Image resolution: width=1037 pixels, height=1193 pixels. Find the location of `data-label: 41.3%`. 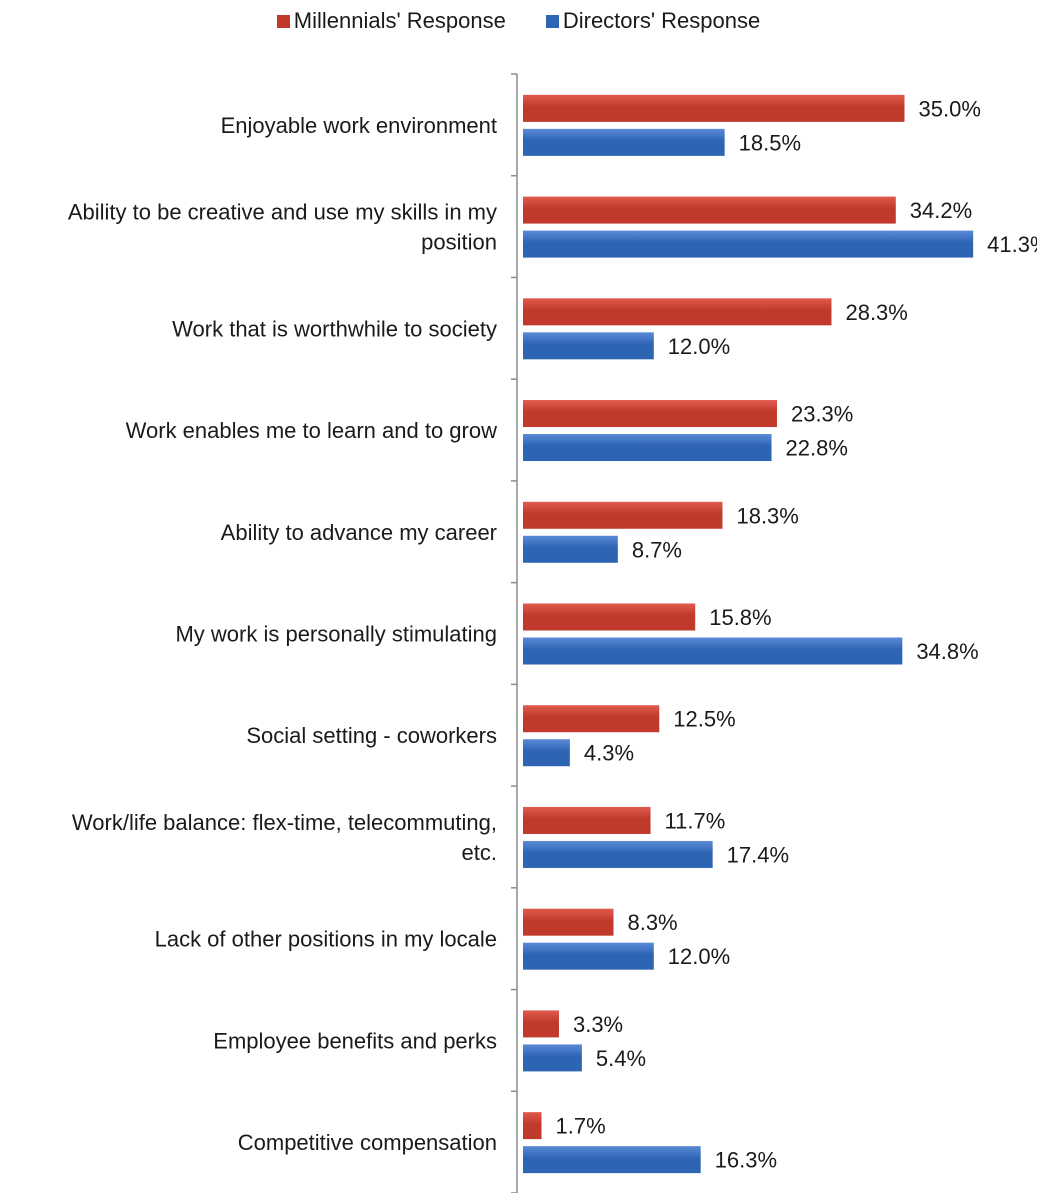

data-label: 41.3% is located at coordinates (1012, 244).